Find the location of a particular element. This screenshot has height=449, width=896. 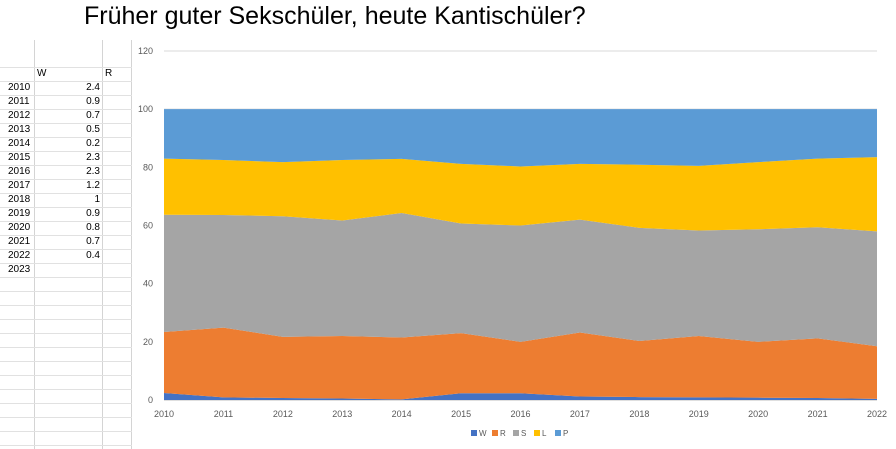

x-tick-label: 2020 is located at coordinates (758, 414).